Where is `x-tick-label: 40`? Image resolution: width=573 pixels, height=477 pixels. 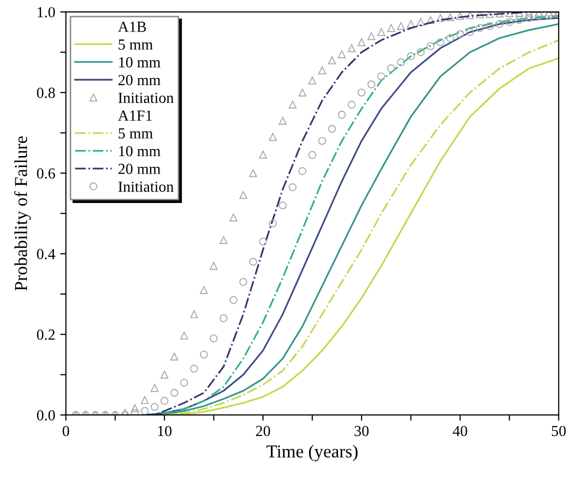 x-tick-label: 40 is located at coordinates (460, 431).